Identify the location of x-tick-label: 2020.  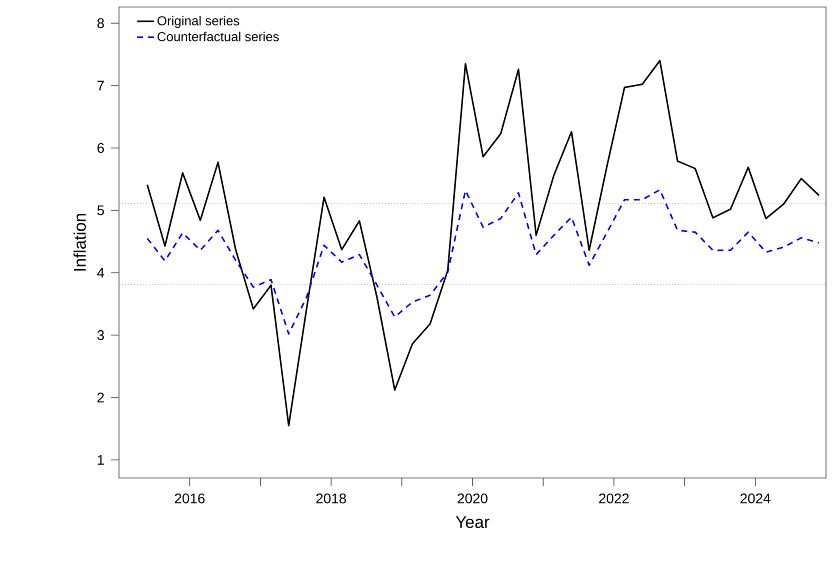
(473, 498).